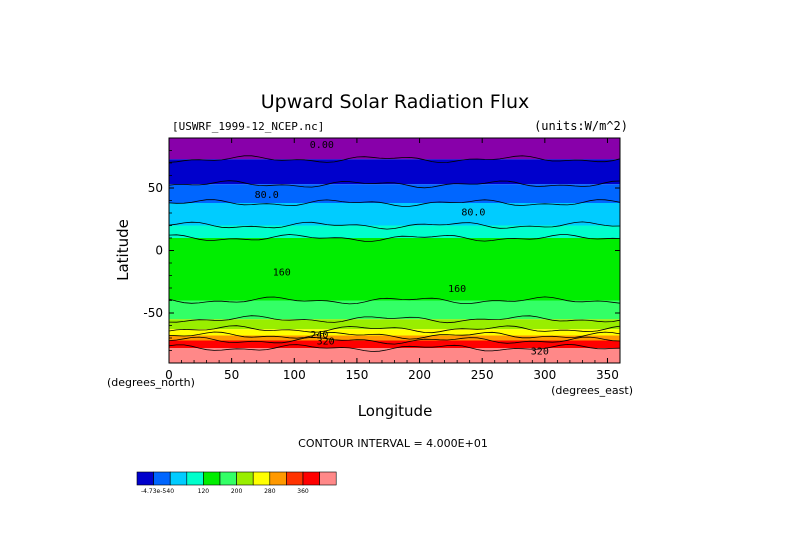 This screenshot has height=558, width=789. What do you see at coordinates (267, 195) in the screenshot?
I see `contour-label-1: 80.0` at bounding box center [267, 195].